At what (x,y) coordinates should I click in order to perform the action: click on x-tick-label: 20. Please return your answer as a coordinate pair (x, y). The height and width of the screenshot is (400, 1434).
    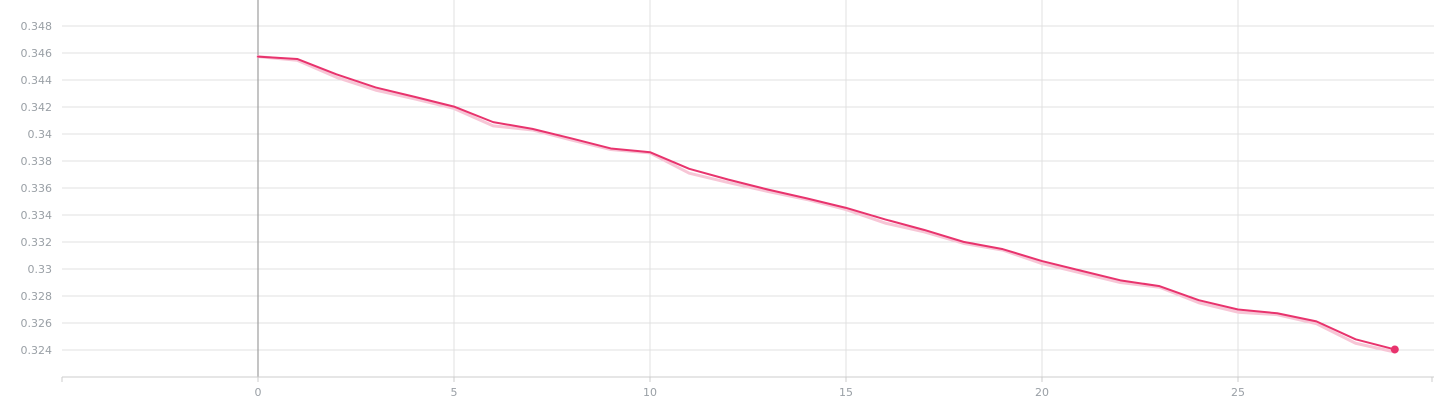
    Looking at the image, I should click on (1042, 392).